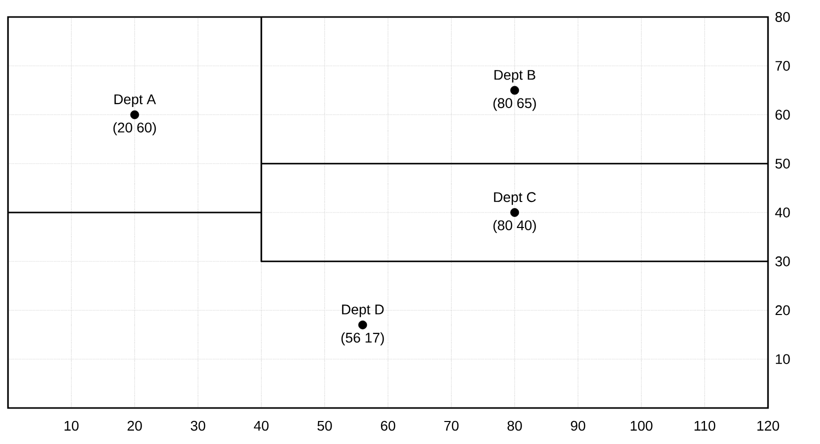 Image resolution: width=820 pixels, height=444 pixels. What do you see at coordinates (134, 129) in the screenshot?
I see `annotation: (20 60)` at bounding box center [134, 129].